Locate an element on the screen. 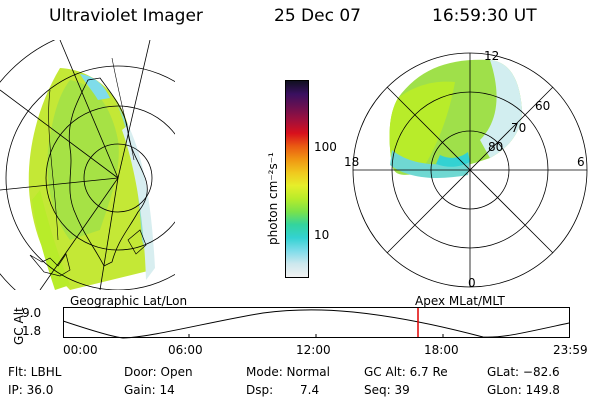  colorbar is located at coordinates (297, 179).